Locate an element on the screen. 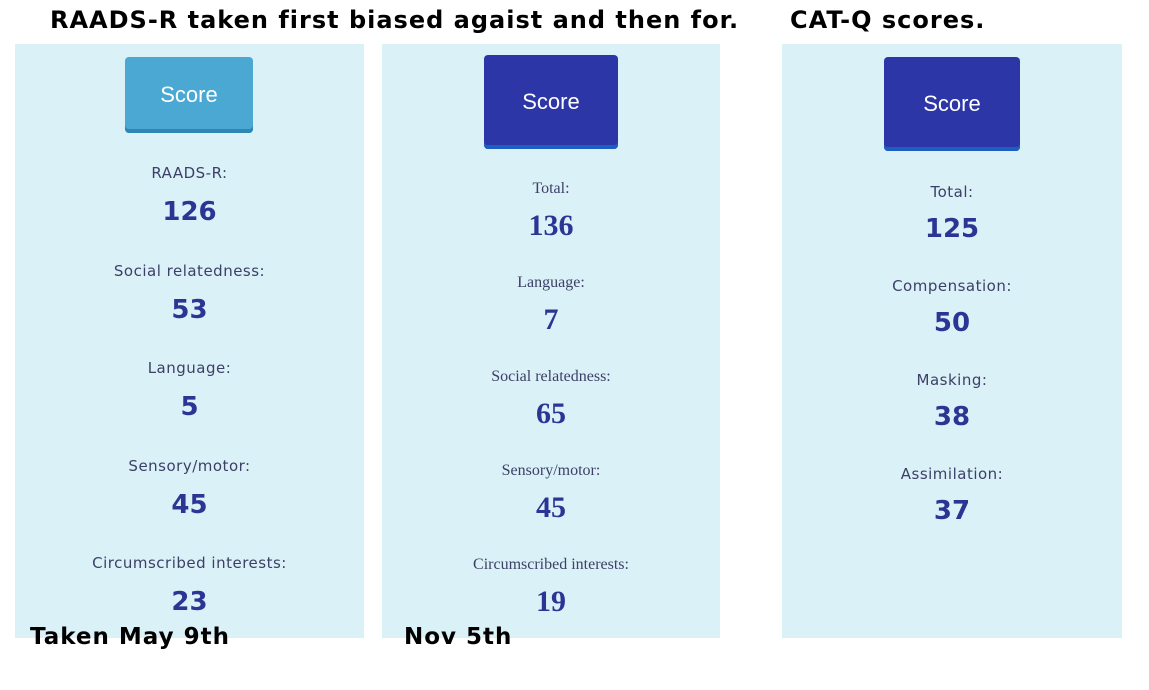 The image size is (1149, 690). language-value: 5 is located at coordinates (189, 407).